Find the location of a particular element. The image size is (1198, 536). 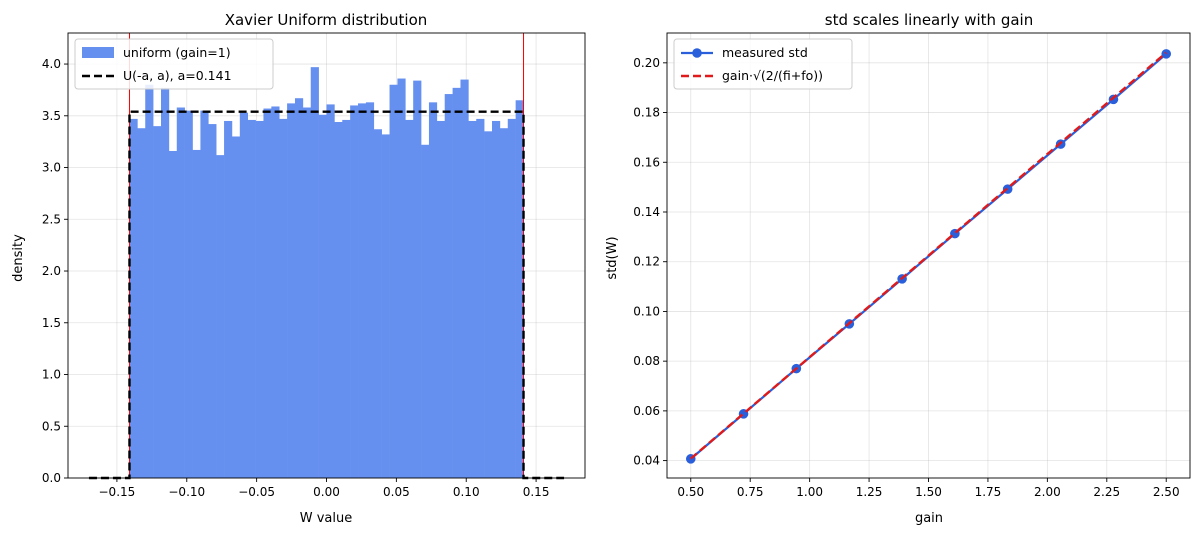

std-gain-ytick-label: 0.10 is located at coordinates (646, 311).